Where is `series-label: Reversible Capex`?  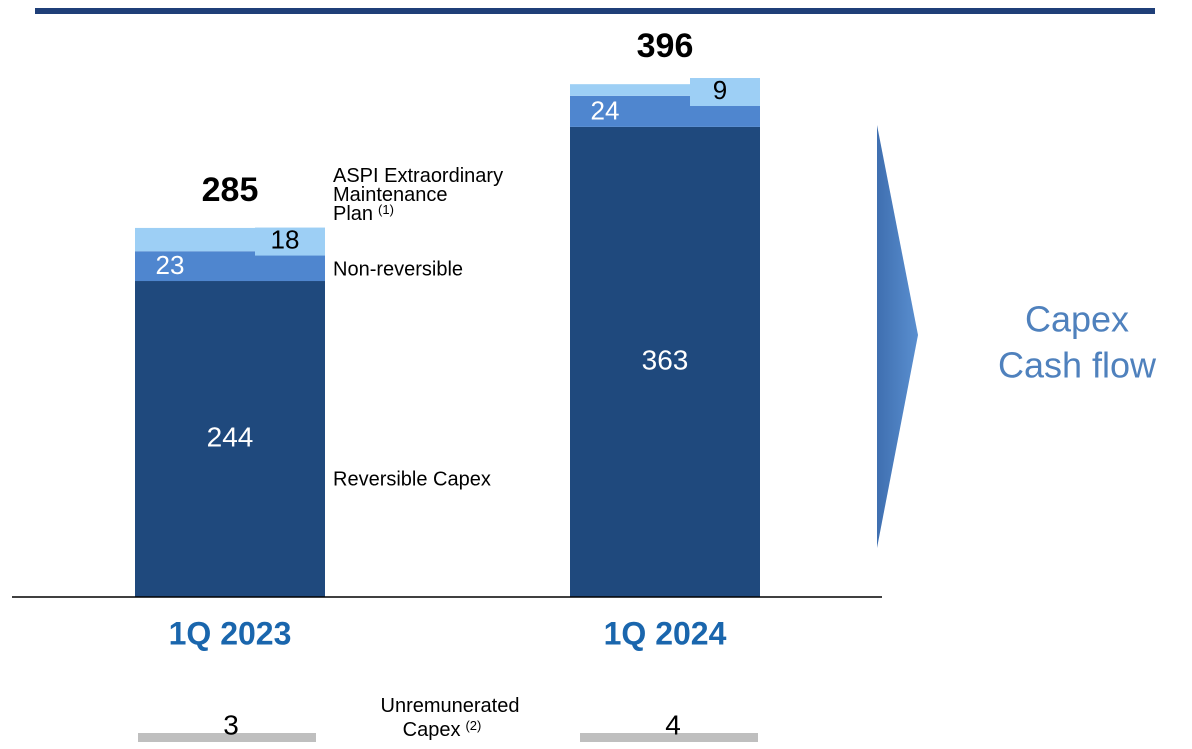
series-label: Reversible Capex is located at coordinates (412, 479).